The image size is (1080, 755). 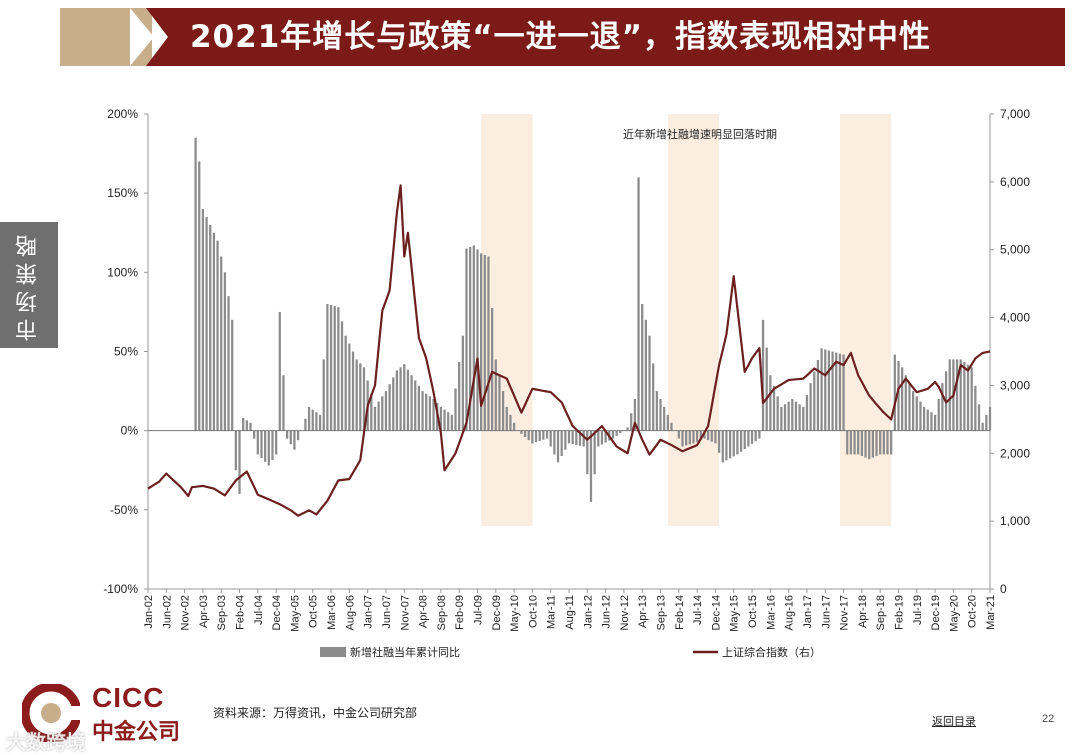 What do you see at coordinates (478, 610) in the screenshot?
I see `x-axis-tick-label: Jul-09` at bounding box center [478, 610].